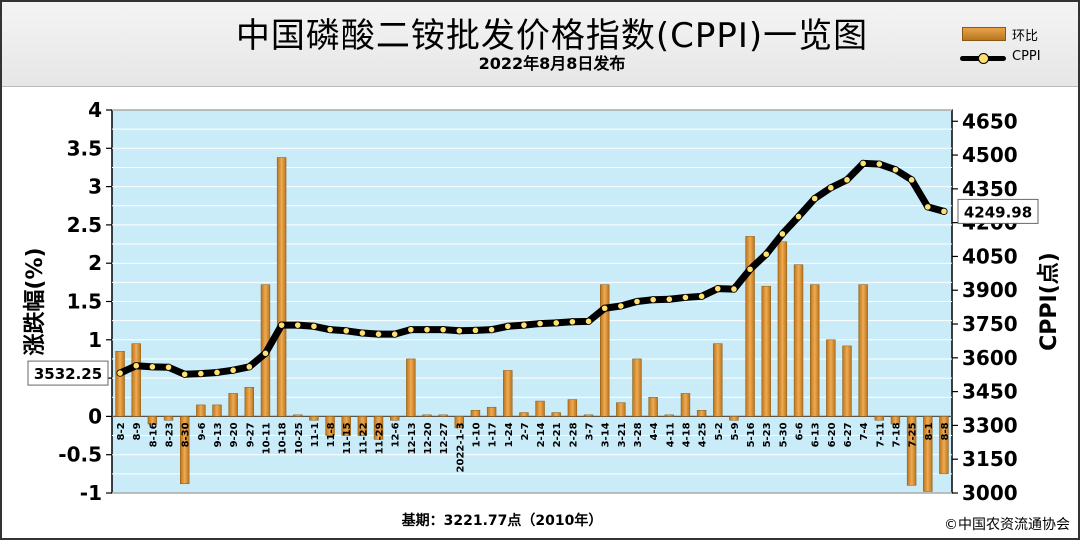 The image size is (1080, 540). What do you see at coordinates (990, 358) in the screenshot?
I see `right-tick-label: 3600` at bounding box center [990, 358].